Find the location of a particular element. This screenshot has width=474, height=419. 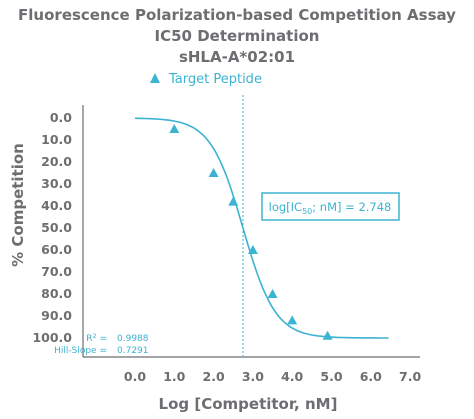

y-tick-label: 60.0 is located at coordinates (56, 249).